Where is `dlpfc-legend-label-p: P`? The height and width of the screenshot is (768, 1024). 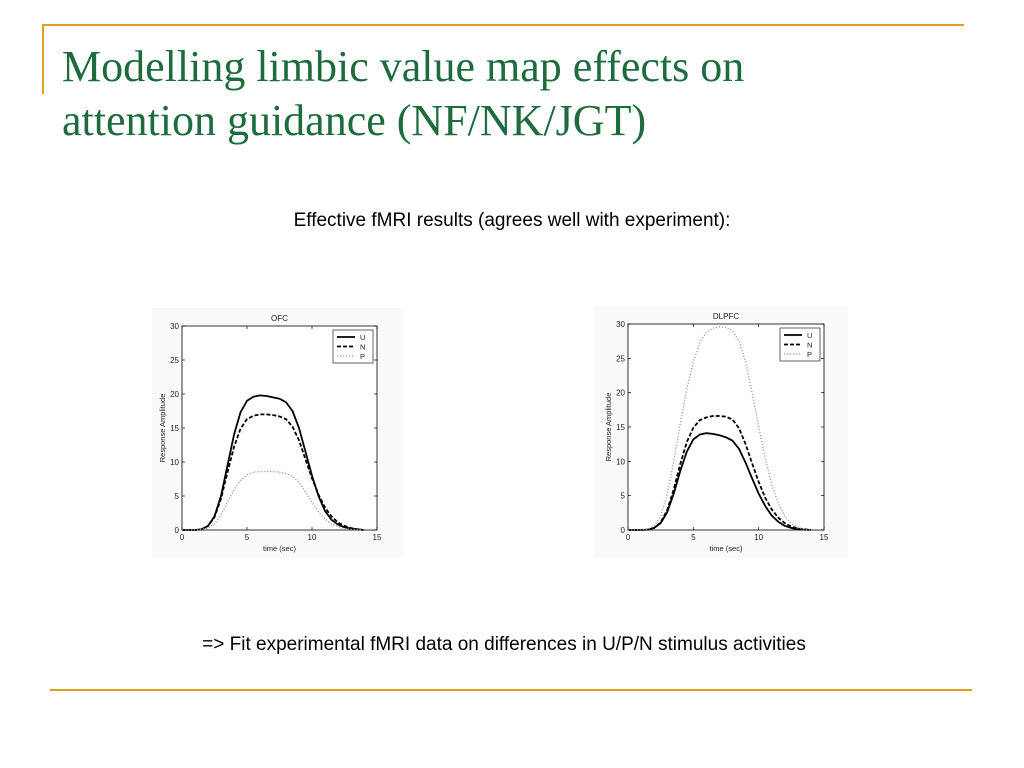
dlpfc-legend-label-p: P is located at coordinates (809, 354).